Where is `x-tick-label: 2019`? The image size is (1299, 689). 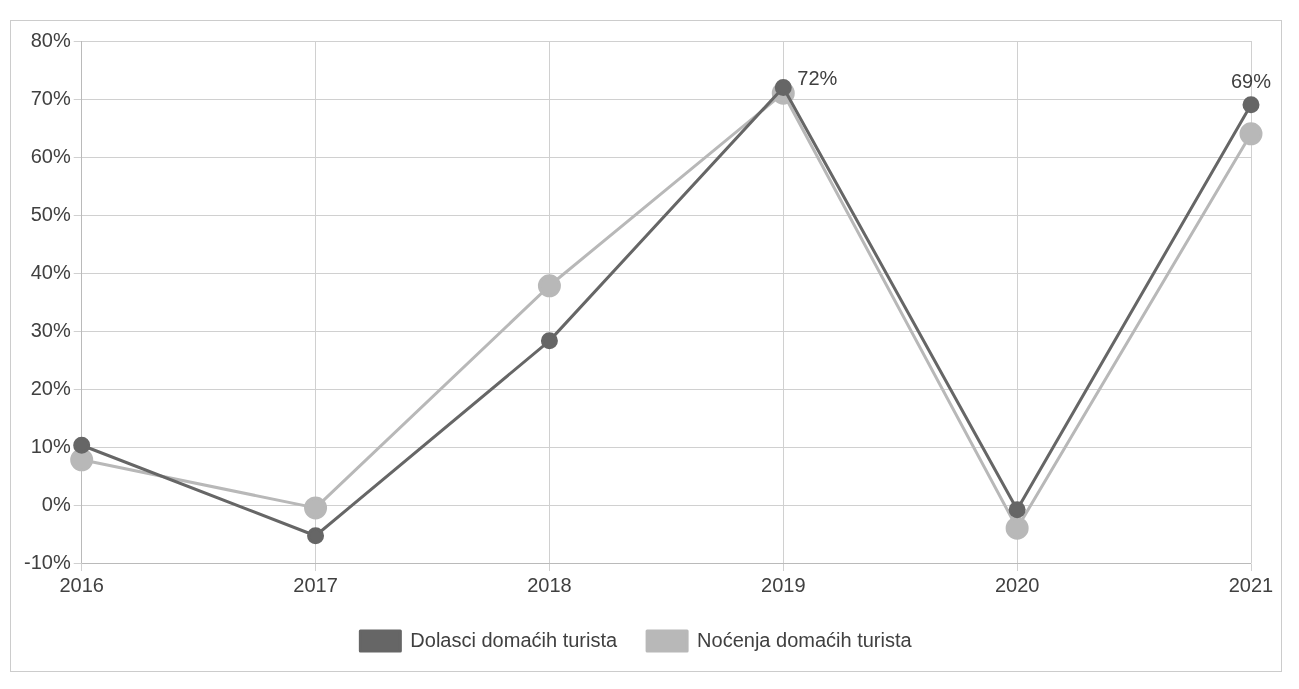 x-tick-label: 2019 is located at coordinates (783, 584).